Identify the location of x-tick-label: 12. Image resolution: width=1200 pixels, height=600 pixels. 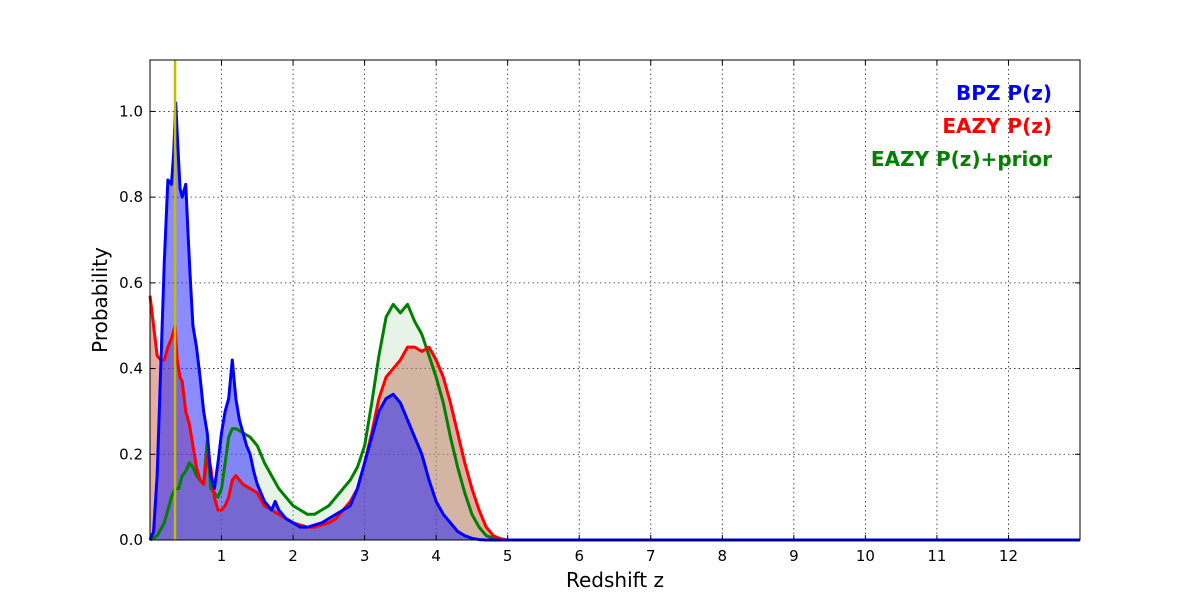
(1008, 556).